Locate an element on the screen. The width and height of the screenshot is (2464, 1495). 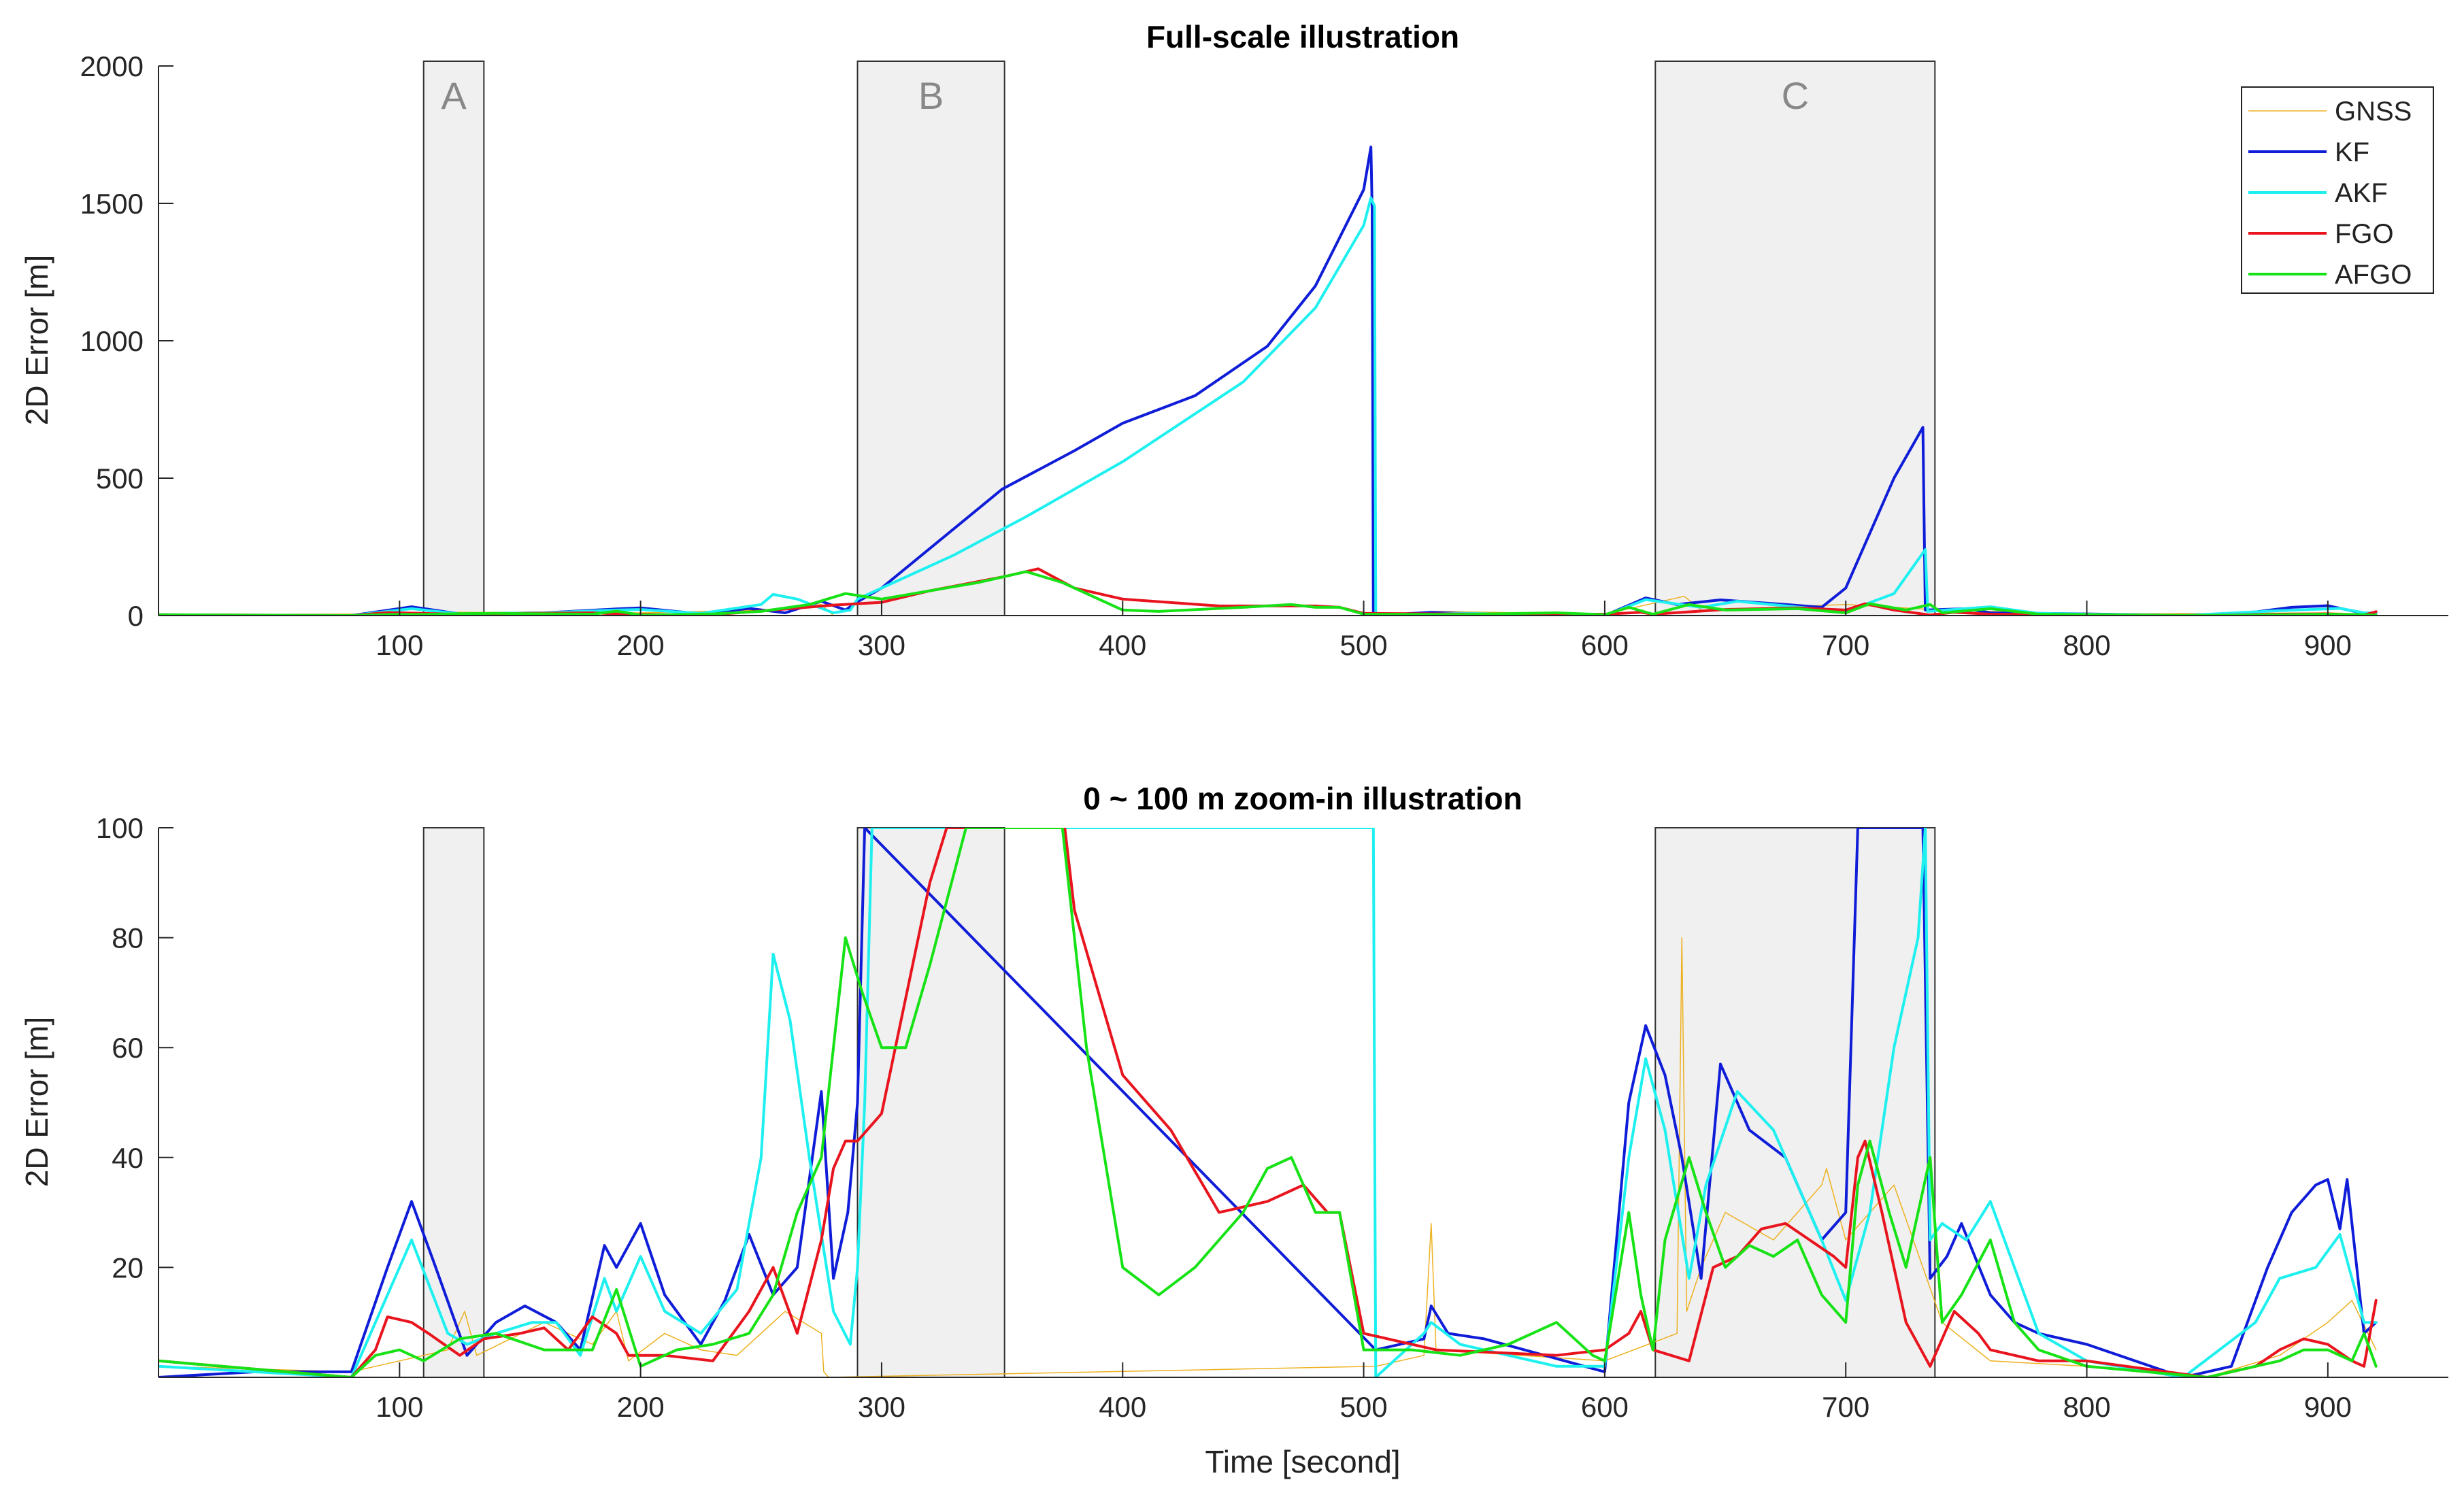
y-tick-label: 1500 is located at coordinates (112, 204).